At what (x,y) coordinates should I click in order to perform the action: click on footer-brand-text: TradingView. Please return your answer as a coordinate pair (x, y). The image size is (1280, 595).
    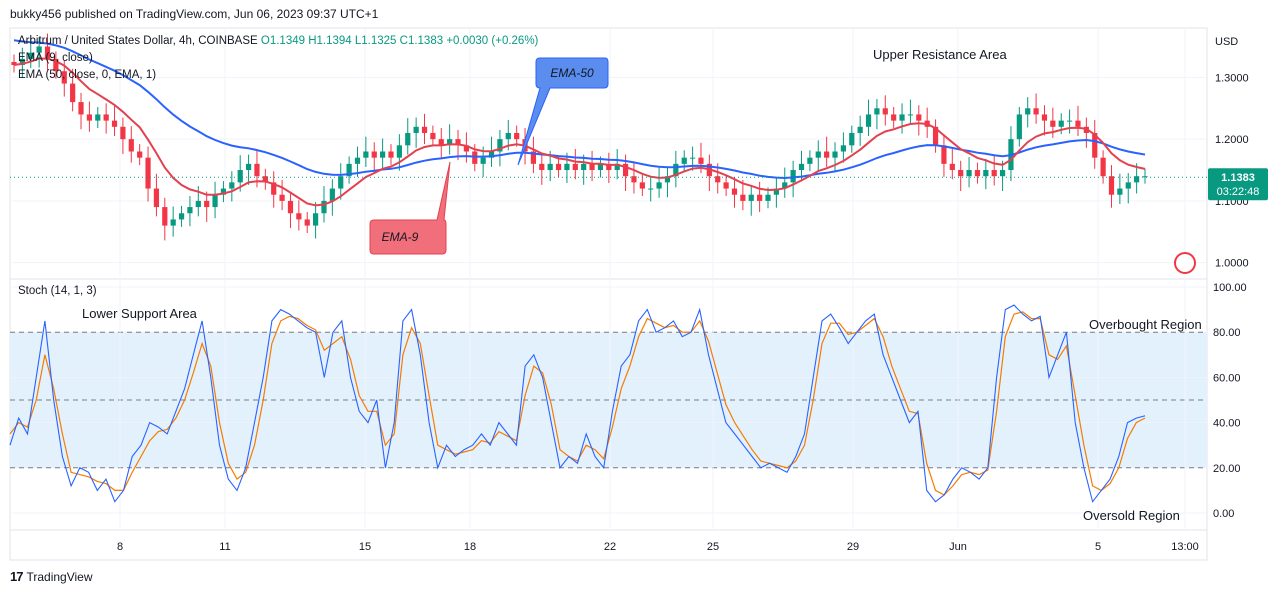
    Looking at the image, I should click on (59, 576).